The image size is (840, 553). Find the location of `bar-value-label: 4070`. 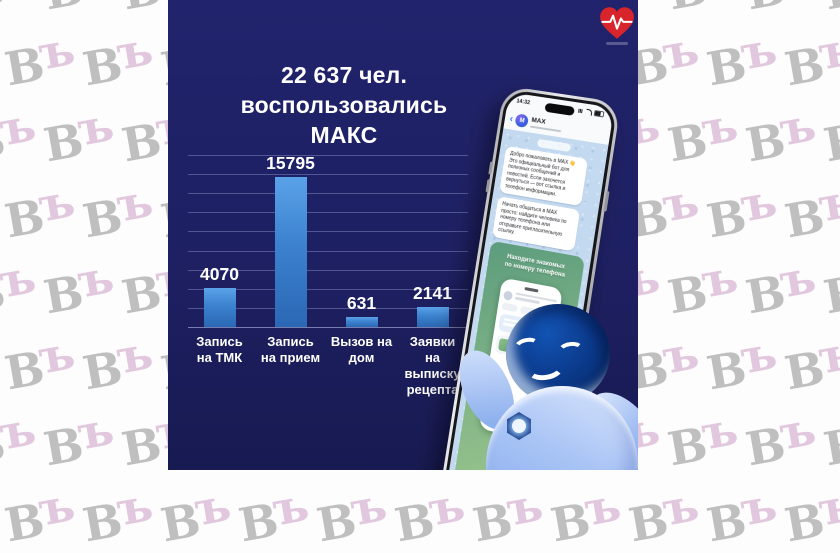

bar-value-label: 4070 is located at coordinates (219, 274).